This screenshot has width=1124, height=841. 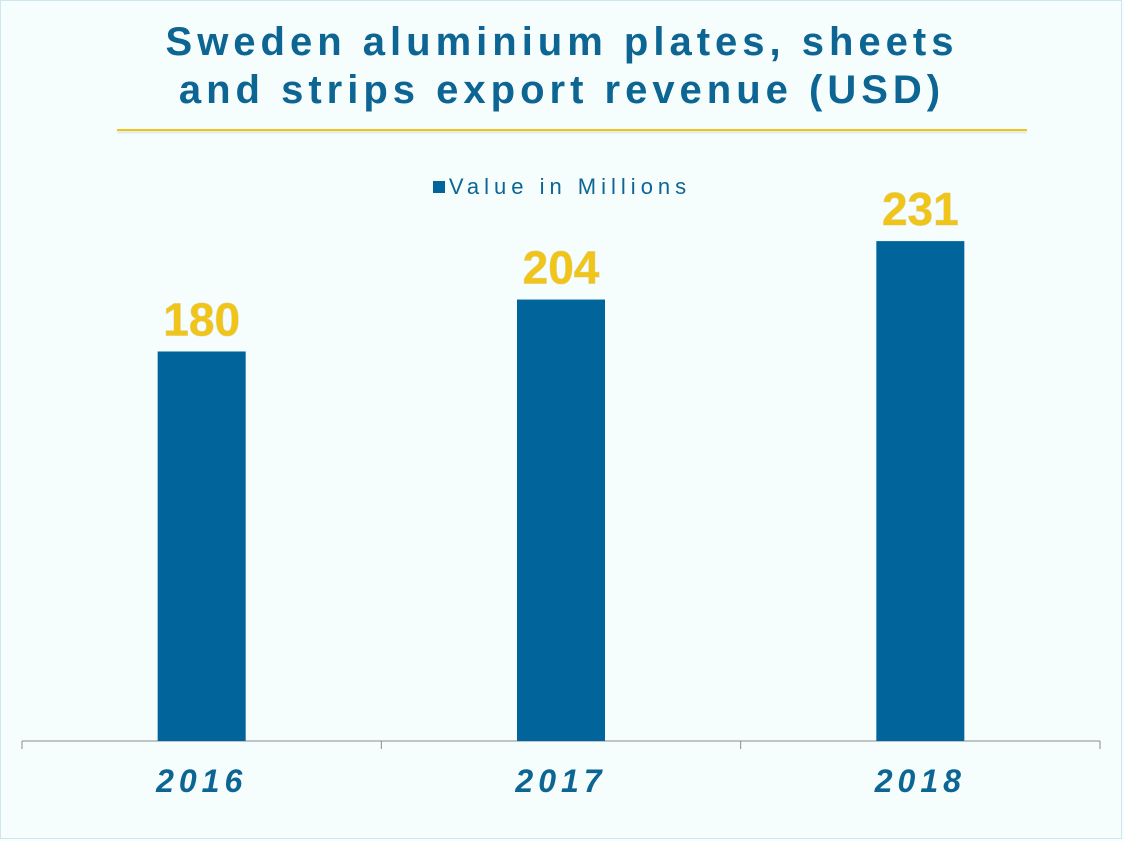 I want to click on legend: Value in Millions, so click(x=562, y=187).